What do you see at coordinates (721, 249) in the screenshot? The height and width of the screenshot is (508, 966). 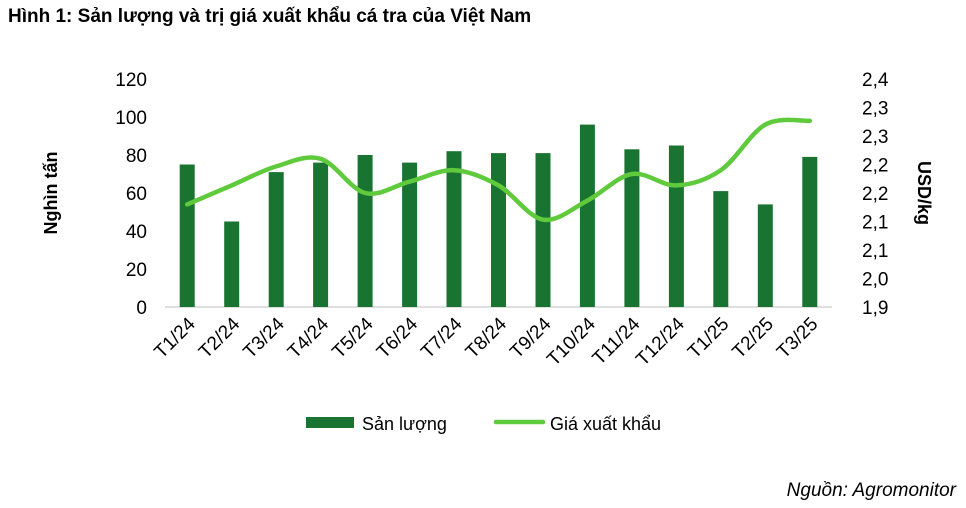 I see `bar-T1/25` at bounding box center [721, 249].